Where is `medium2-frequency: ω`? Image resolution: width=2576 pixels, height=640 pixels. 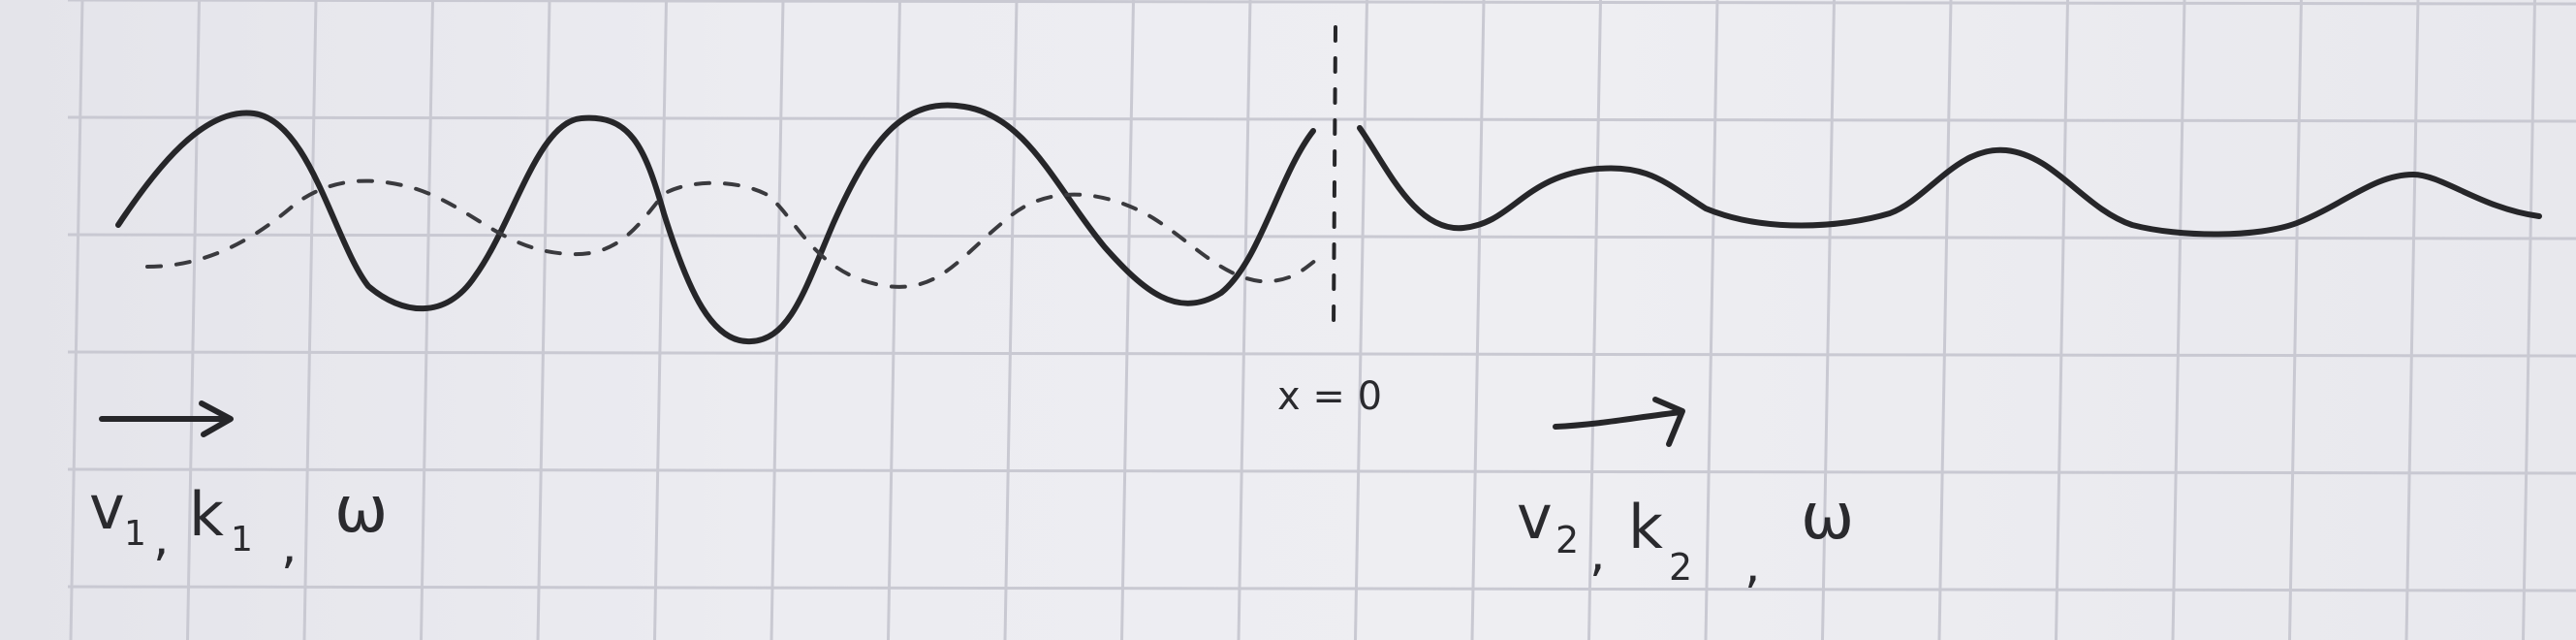 medium2-frequency: ω is located at coordinates (1827, 516).